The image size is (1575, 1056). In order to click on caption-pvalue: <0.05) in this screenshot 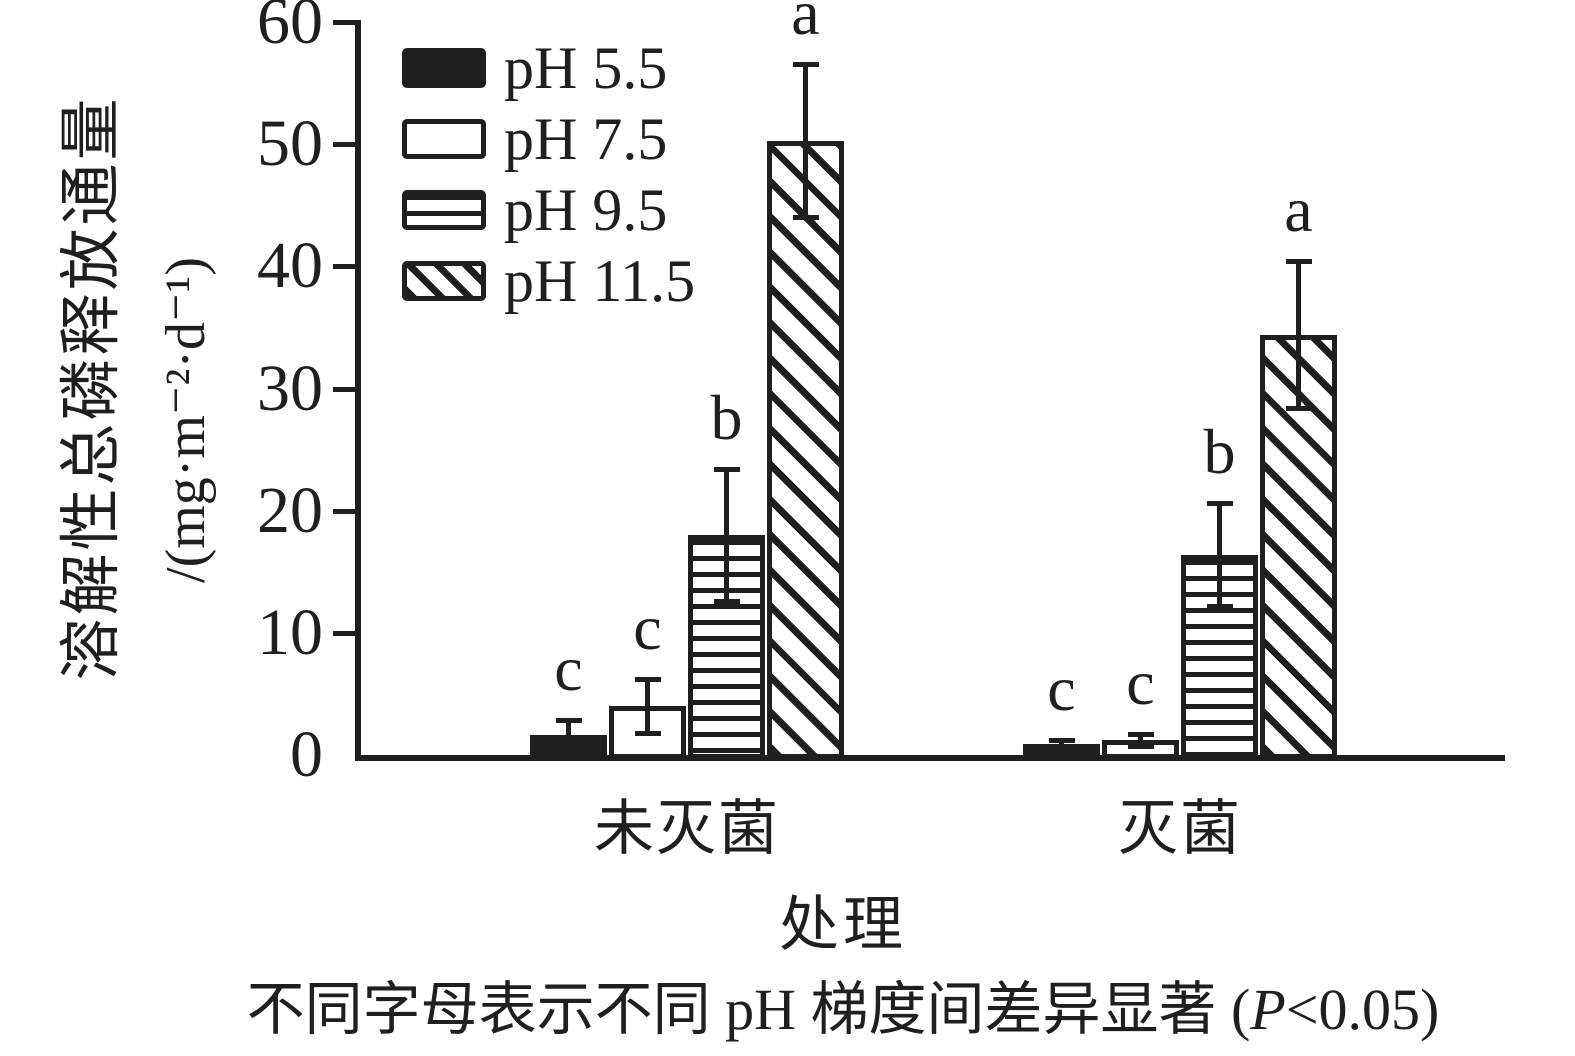, I will do `click(1362, 1009)`.